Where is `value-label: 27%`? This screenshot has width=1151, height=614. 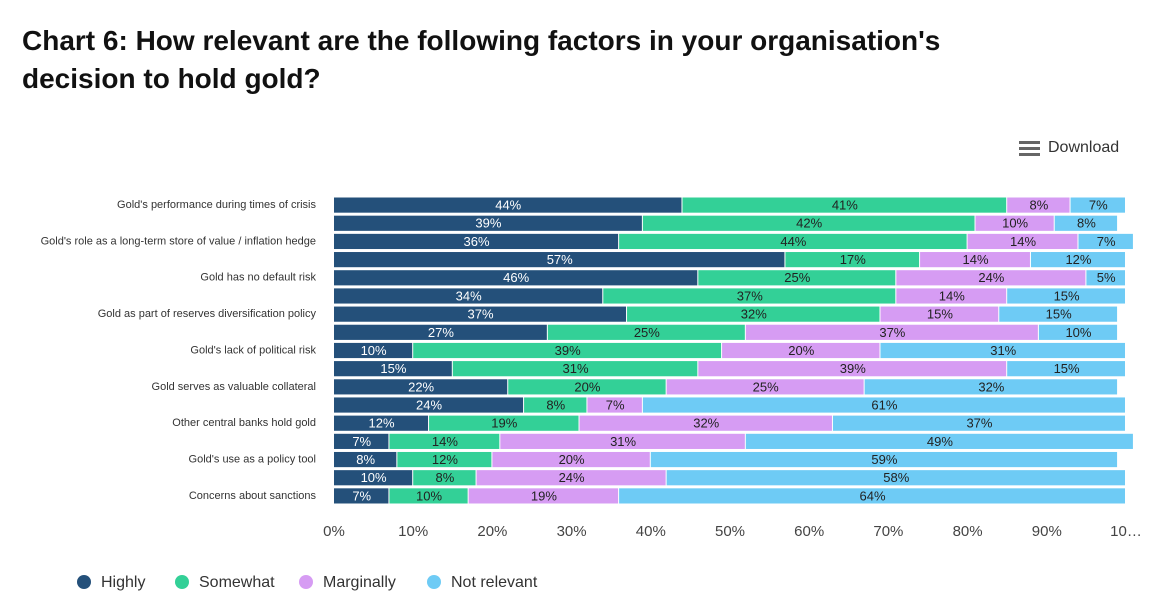 value-label: 27% is located at coordinates (441, 332).